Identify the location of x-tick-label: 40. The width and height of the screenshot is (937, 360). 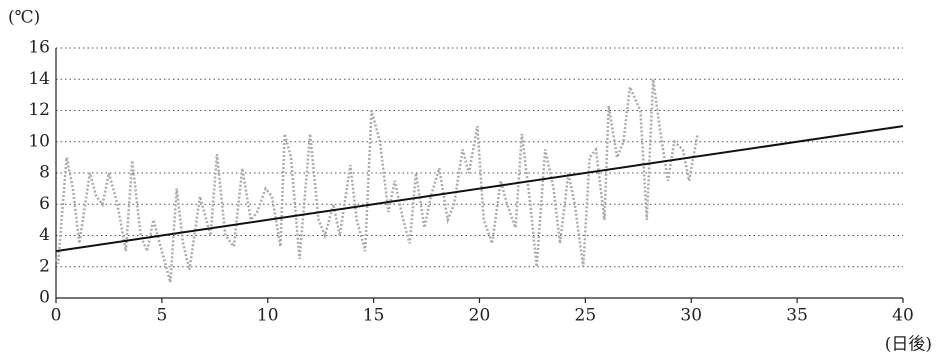
(903, 316).